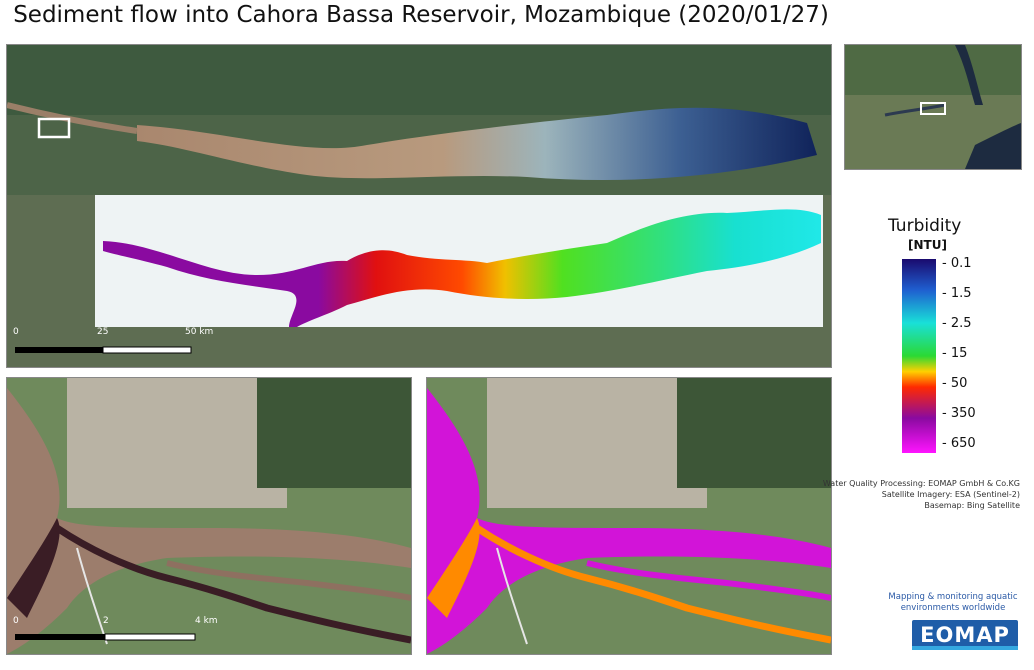 The width and height of the screenshot is (1034, 670). I want to click on legend-tick-5: - 350, so click(959, 413).